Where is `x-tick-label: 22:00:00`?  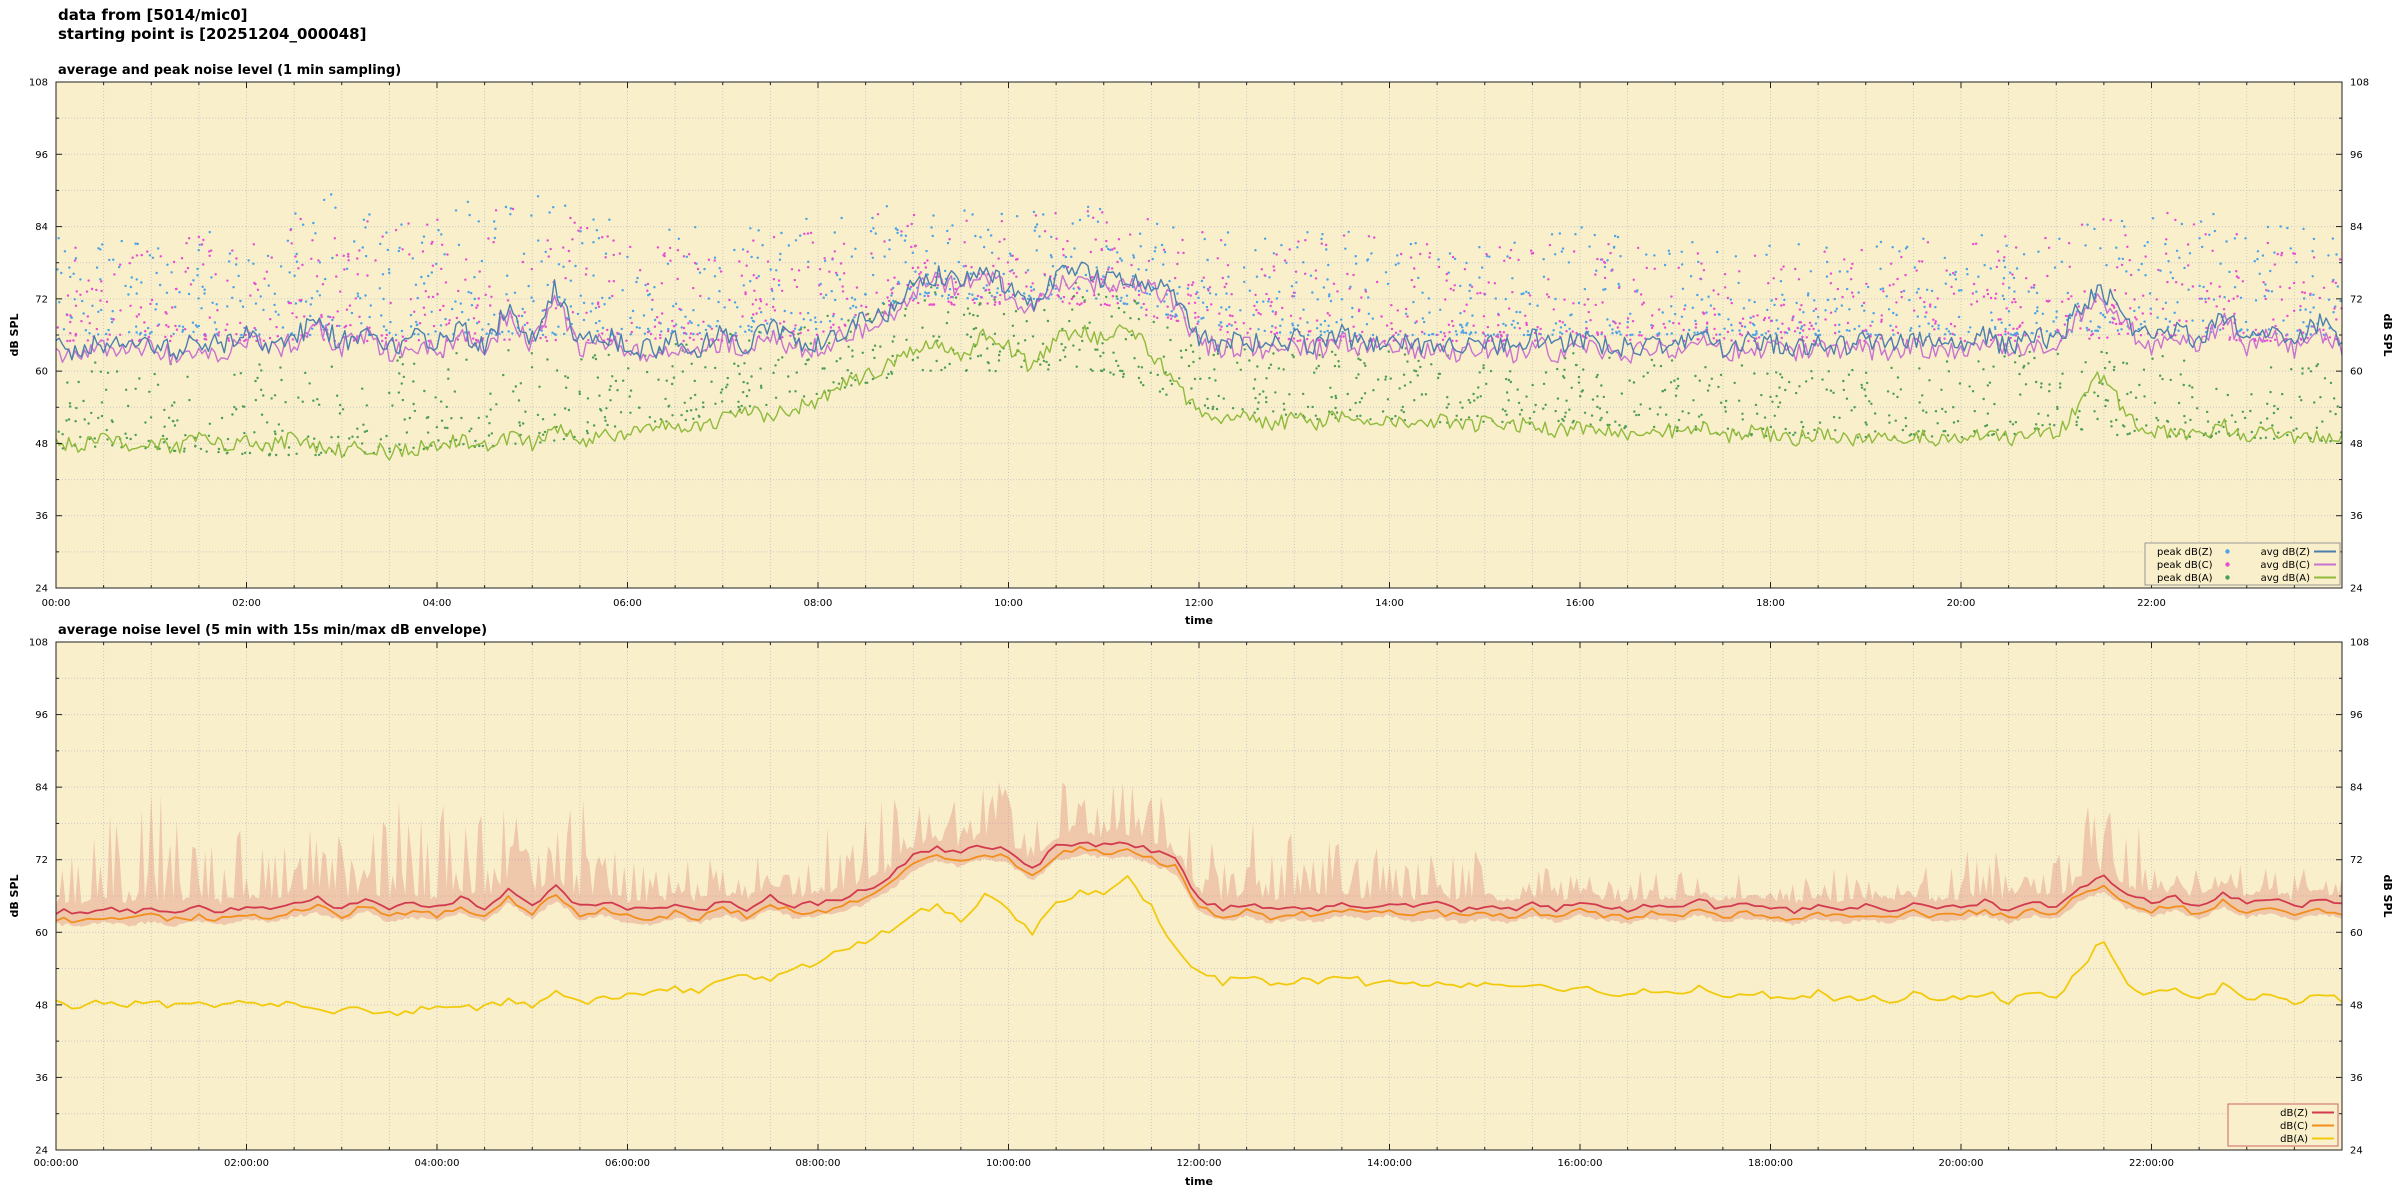 x-tick-label: 22:00:00 is located at coordinates (2151, 1163).